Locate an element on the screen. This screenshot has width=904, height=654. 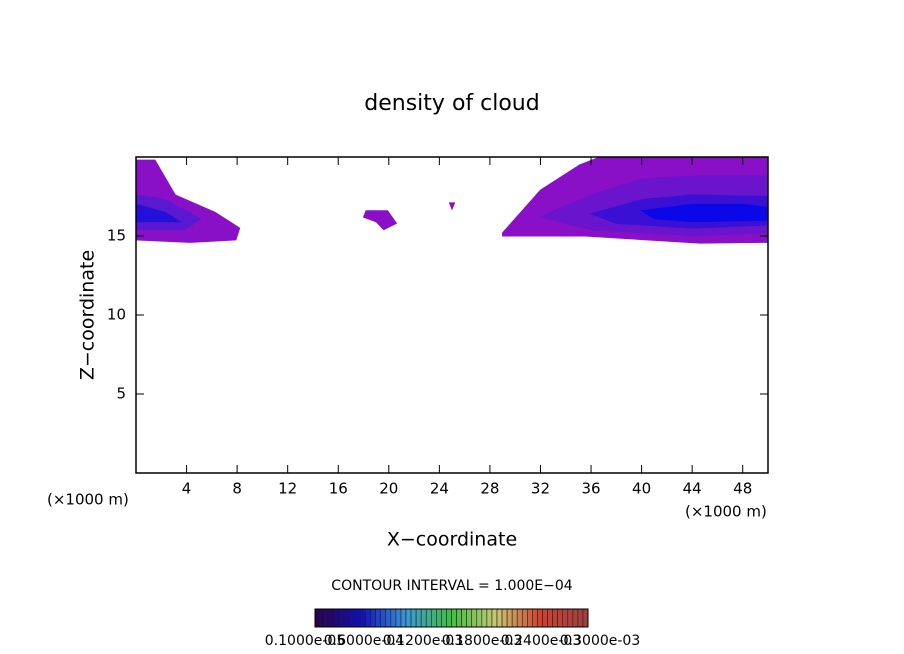
colorbar-label: 0.1000e-05 is located at coordinates (305, 641).